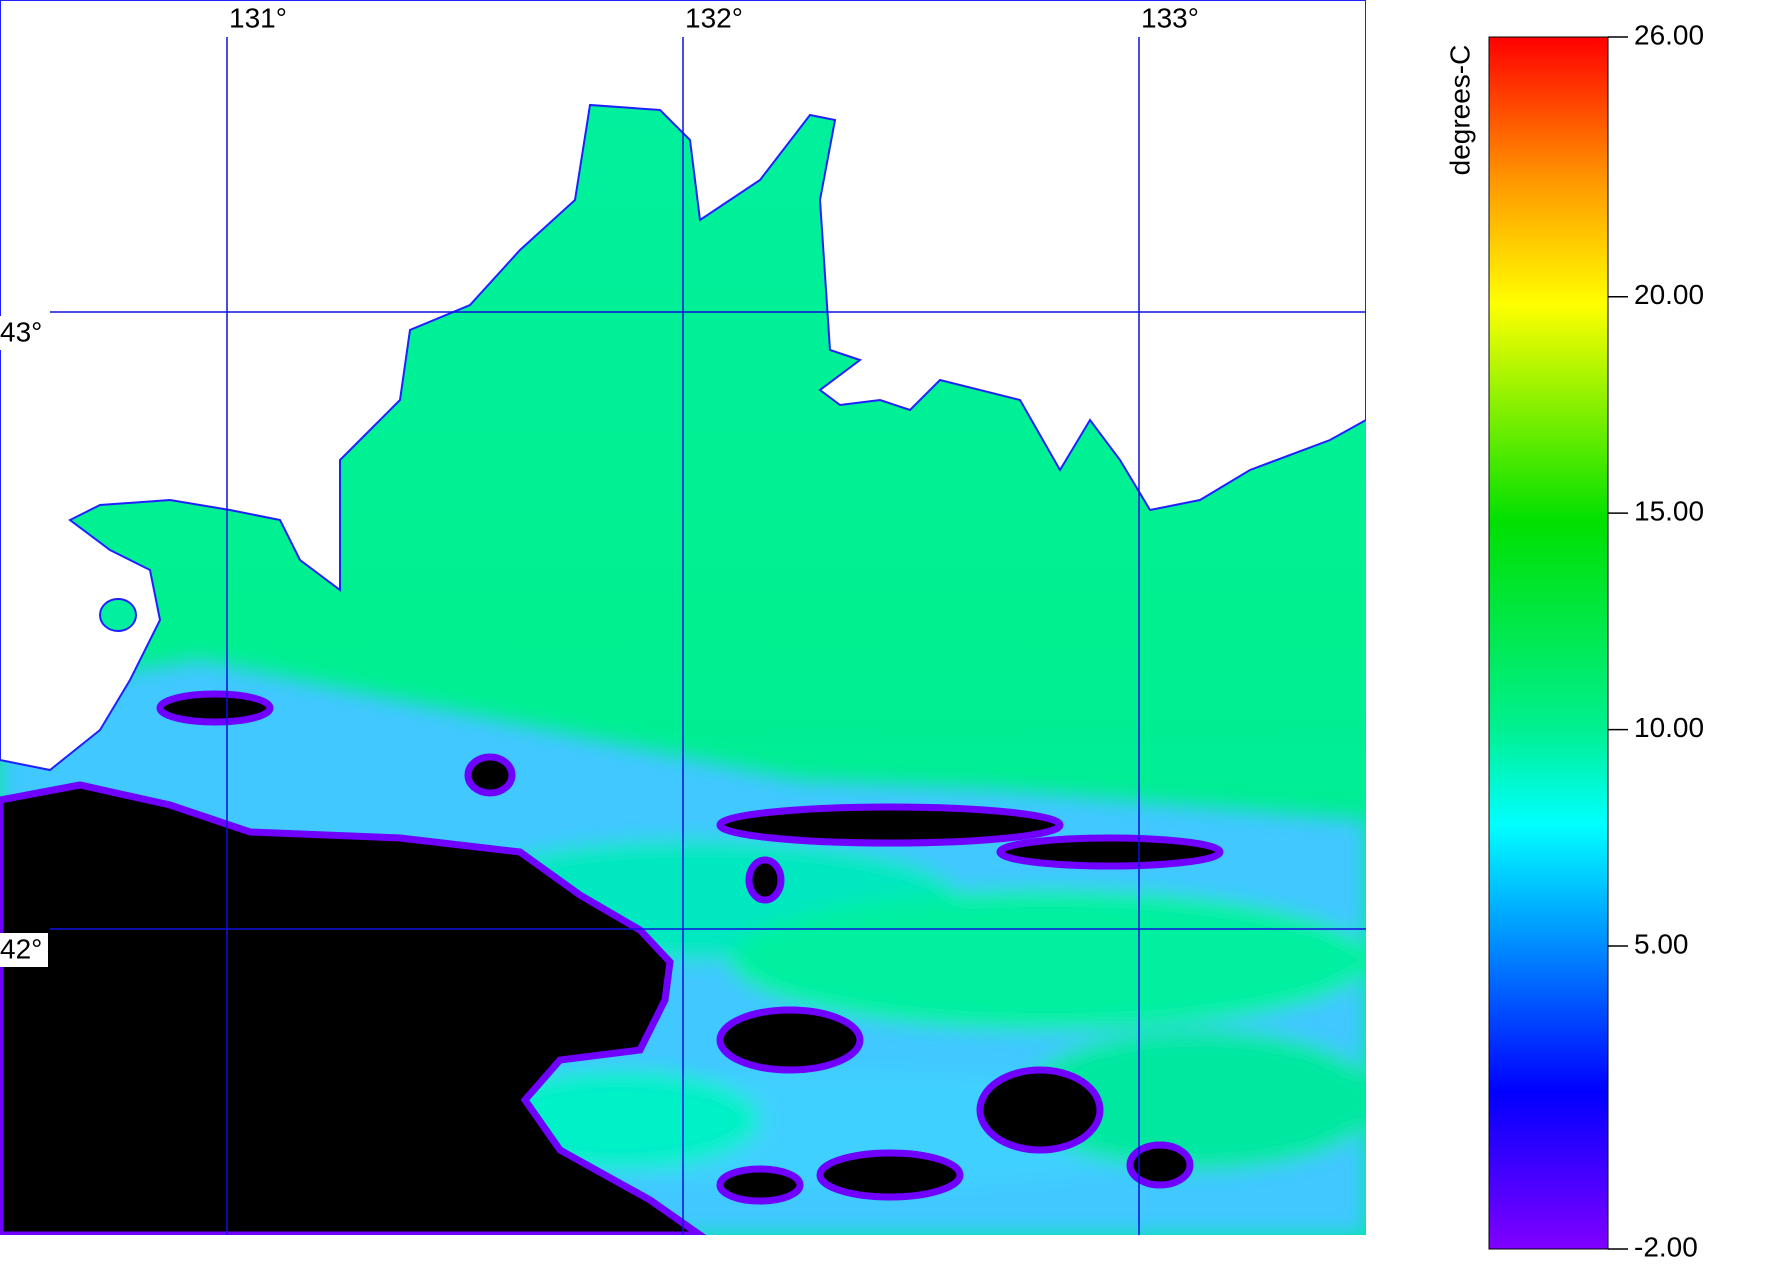 This screenshot has height=1272, width=1789. What do you see at coordinates (1669, 34) in the screenshot?
I see `colorbar-tick-label: 26.00` at bounding box center [1669, 34].